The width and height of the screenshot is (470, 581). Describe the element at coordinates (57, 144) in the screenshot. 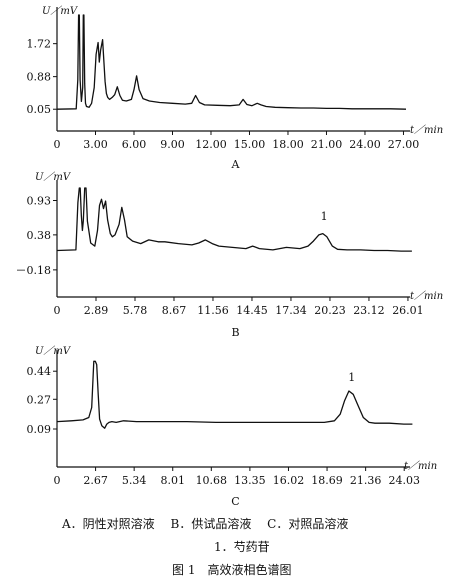

I see `x-tick-label-a: 0` at that location.